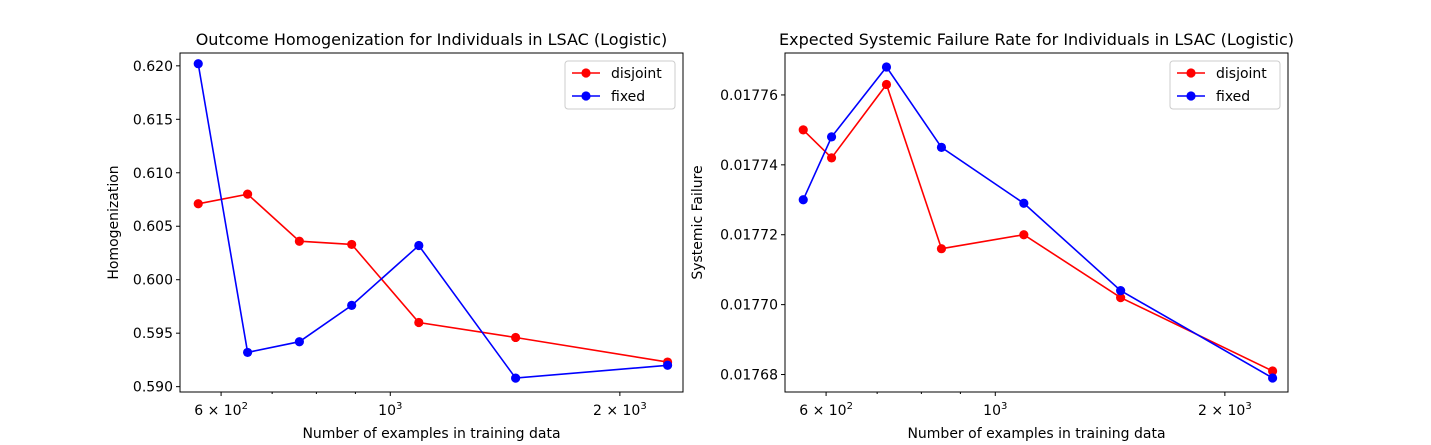 Image resolution: width=1431 pixels, height=445 pixels. Describe the element at coordinates (749, 306) in the screenshot. I see `y-tick-label: 0.01770` at that location.